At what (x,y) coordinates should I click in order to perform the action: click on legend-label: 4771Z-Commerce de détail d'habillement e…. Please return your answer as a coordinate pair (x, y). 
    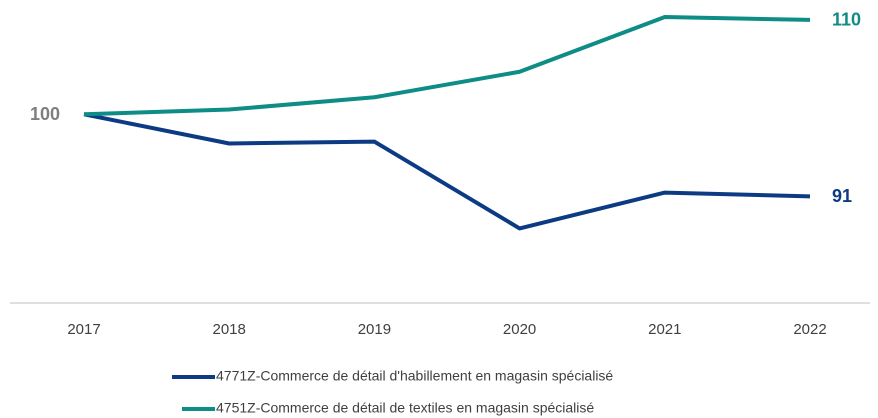
    Looking at the image, I should click on (414, 376).